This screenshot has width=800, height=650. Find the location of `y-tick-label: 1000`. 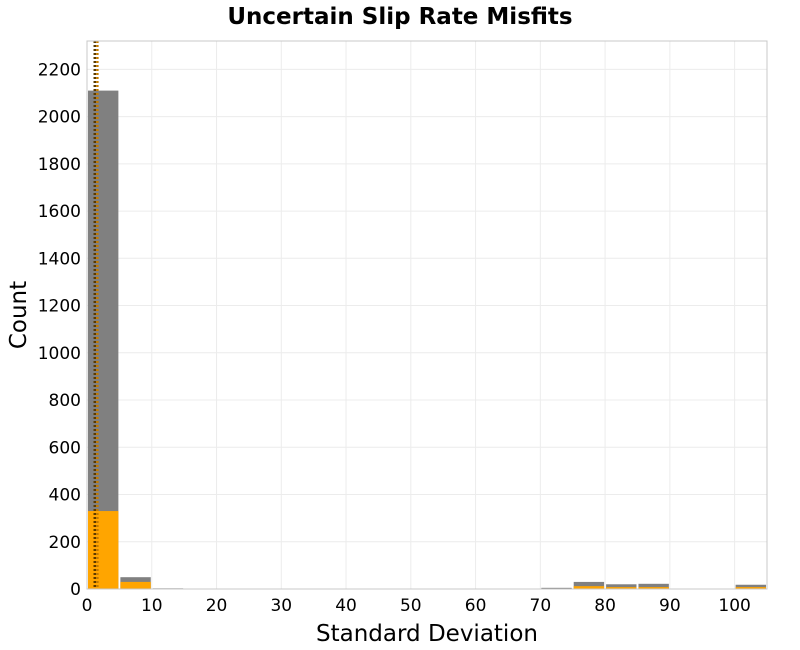

y-tick-label: 1000 is located at coordinates (59, 354).